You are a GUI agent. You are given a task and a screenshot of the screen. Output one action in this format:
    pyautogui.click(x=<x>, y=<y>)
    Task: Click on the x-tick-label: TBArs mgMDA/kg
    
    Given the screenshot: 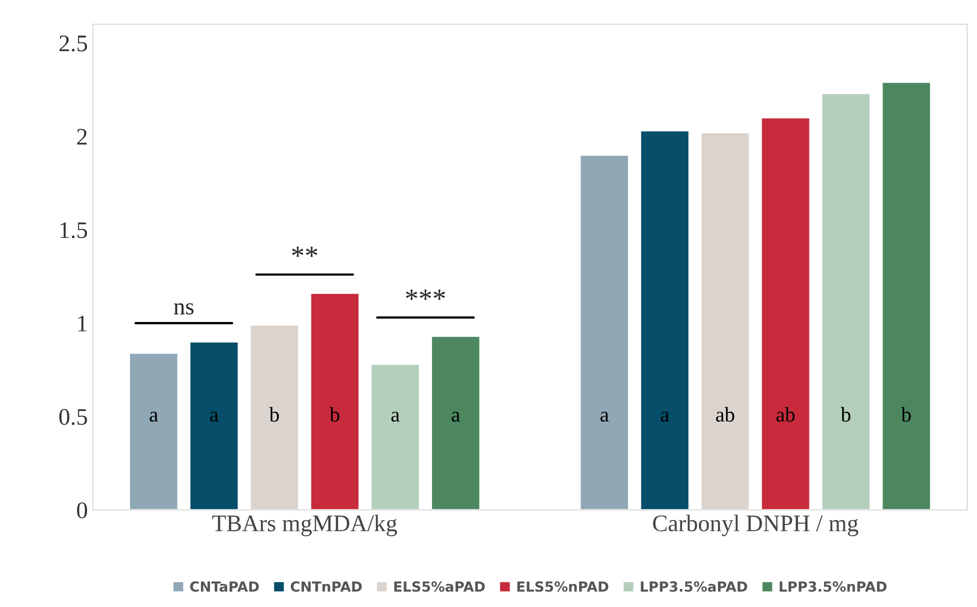 What is the action you would take?
    pyautogui.click(x=305, y=525)
    